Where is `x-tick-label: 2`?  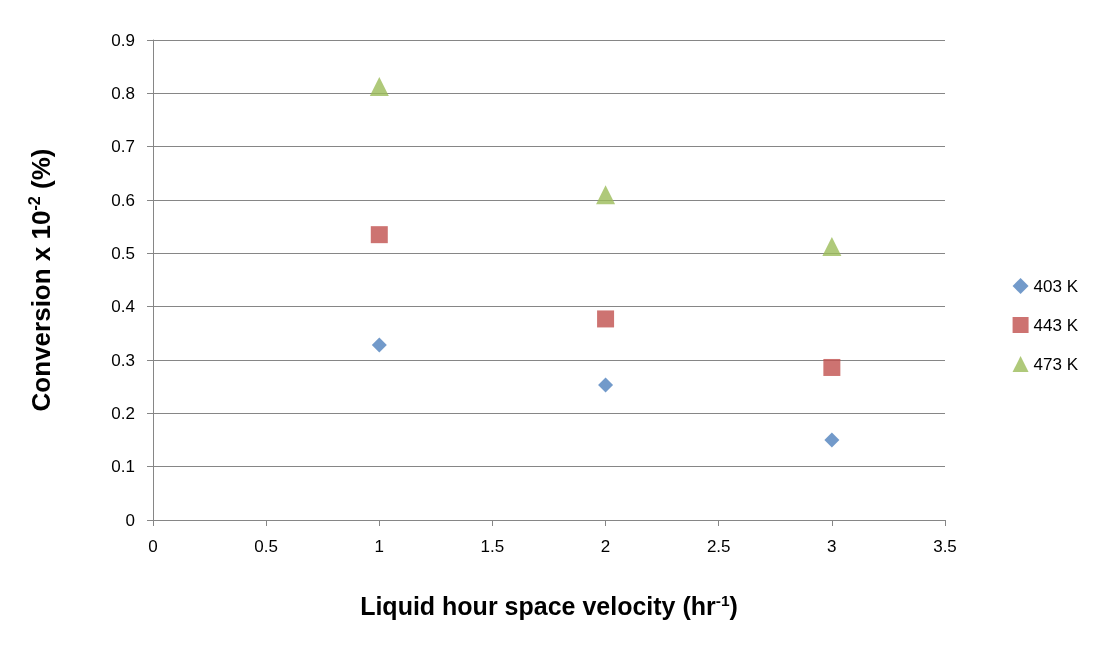 x-tick-label: 2 is located at coordinates (605, 546).